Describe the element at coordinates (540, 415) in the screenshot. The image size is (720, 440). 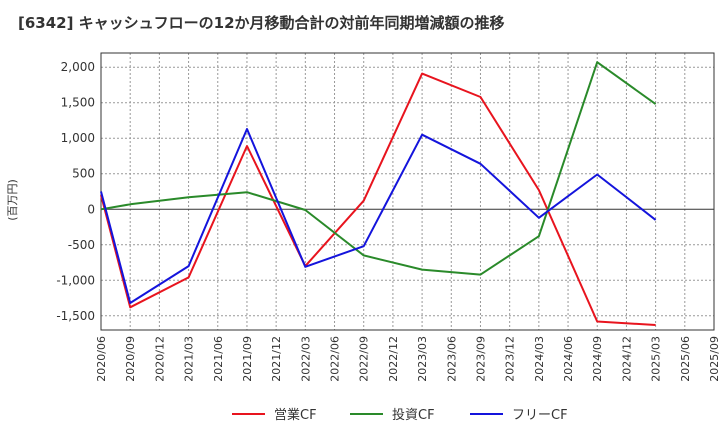
I see `legend-label: フリーCF` at that location.